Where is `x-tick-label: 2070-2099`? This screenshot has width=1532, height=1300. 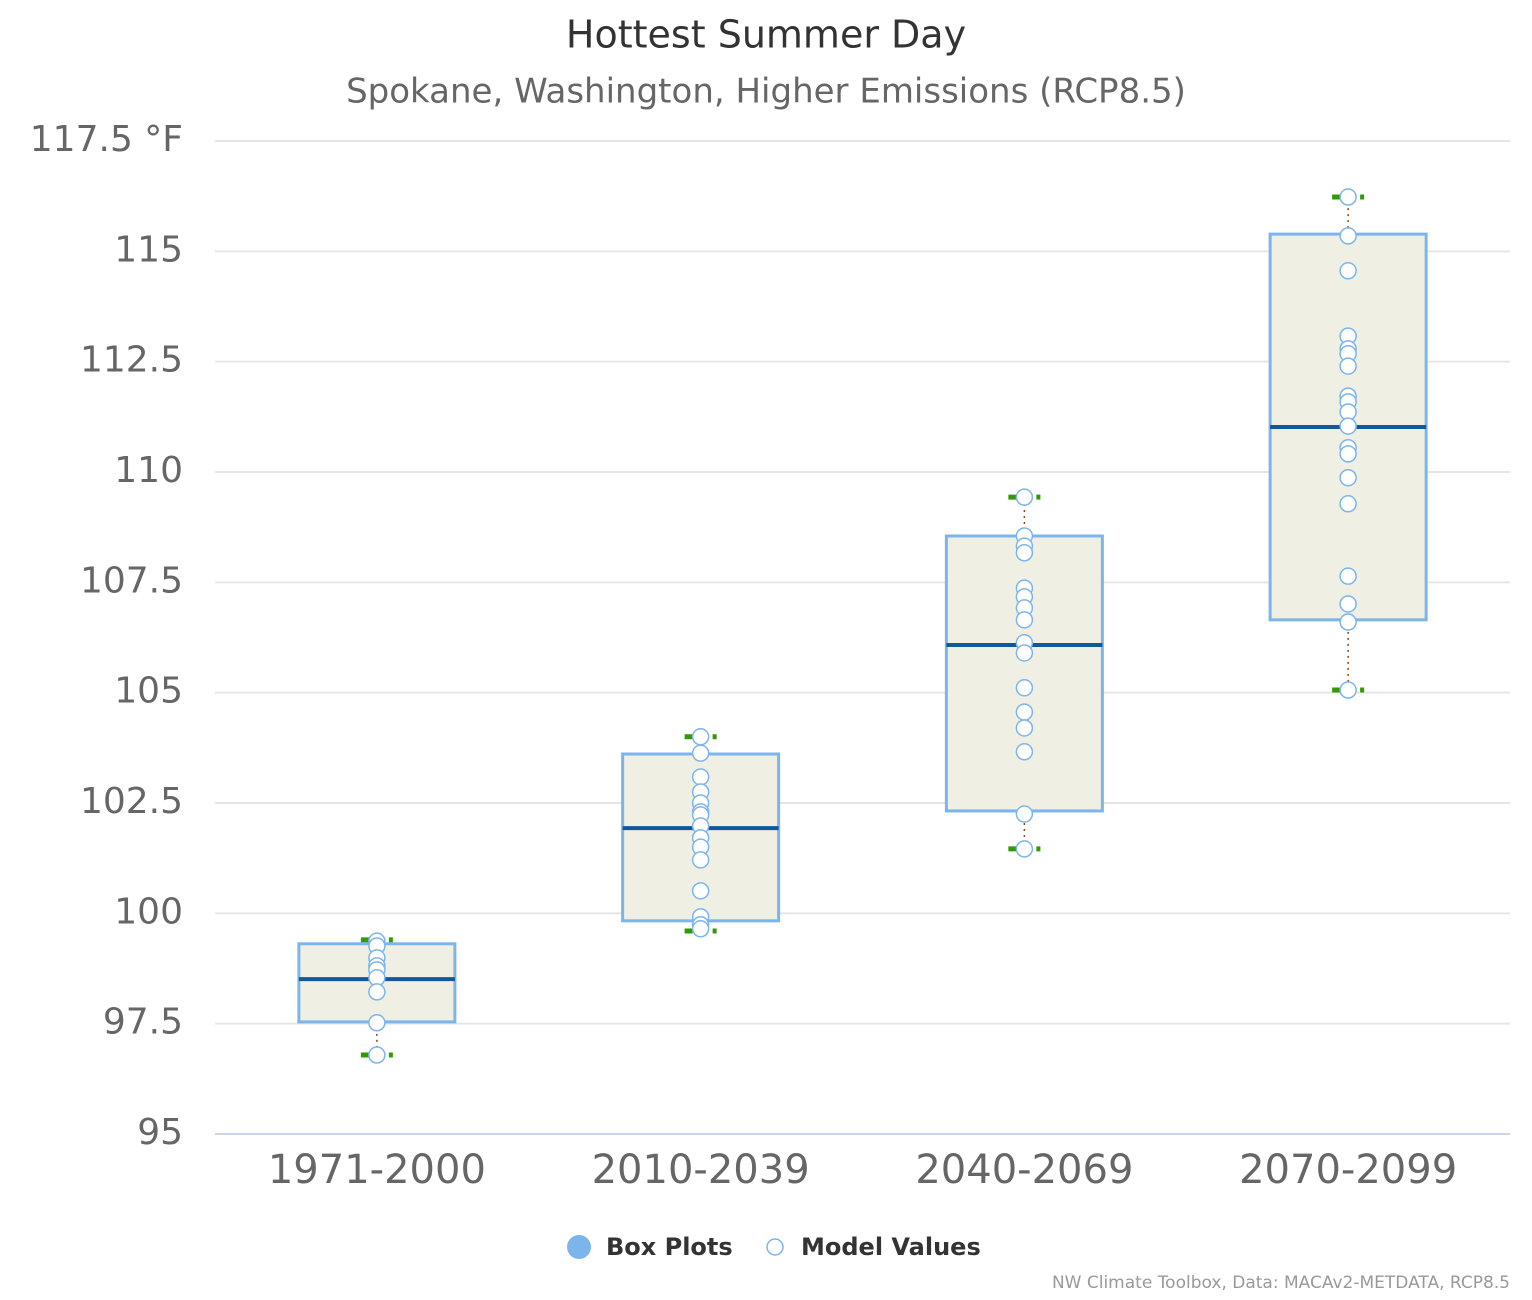
x-tick-label: 2070-2099 is located at coordinates (1348, 1170).